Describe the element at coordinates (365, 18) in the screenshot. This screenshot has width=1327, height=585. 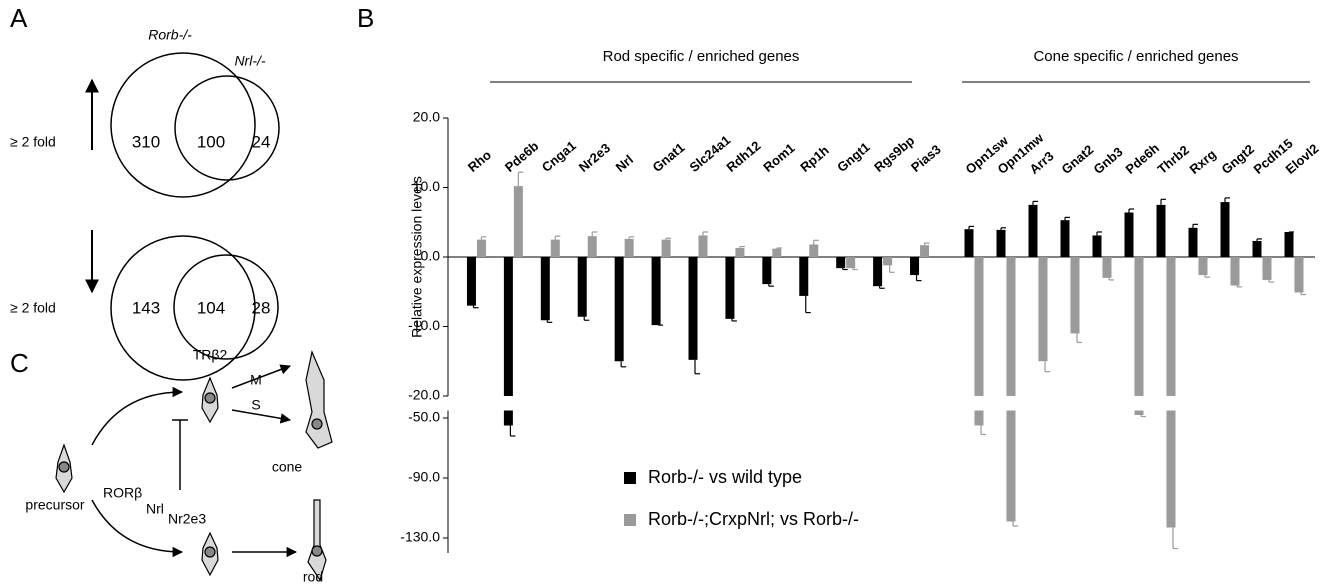
I see `panel-label: B` at that location.